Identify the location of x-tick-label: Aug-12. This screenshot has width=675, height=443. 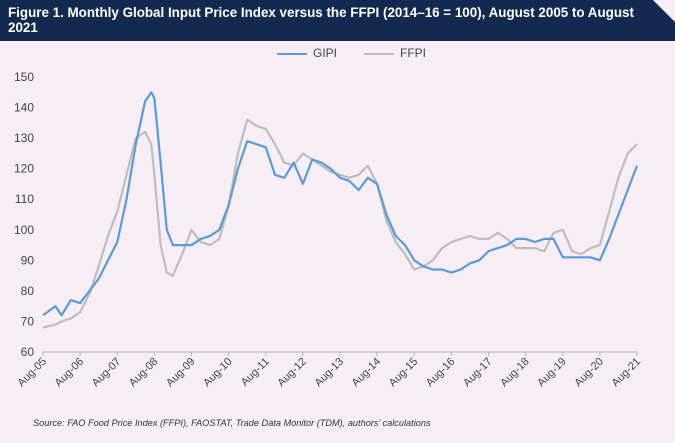
(292, 373).